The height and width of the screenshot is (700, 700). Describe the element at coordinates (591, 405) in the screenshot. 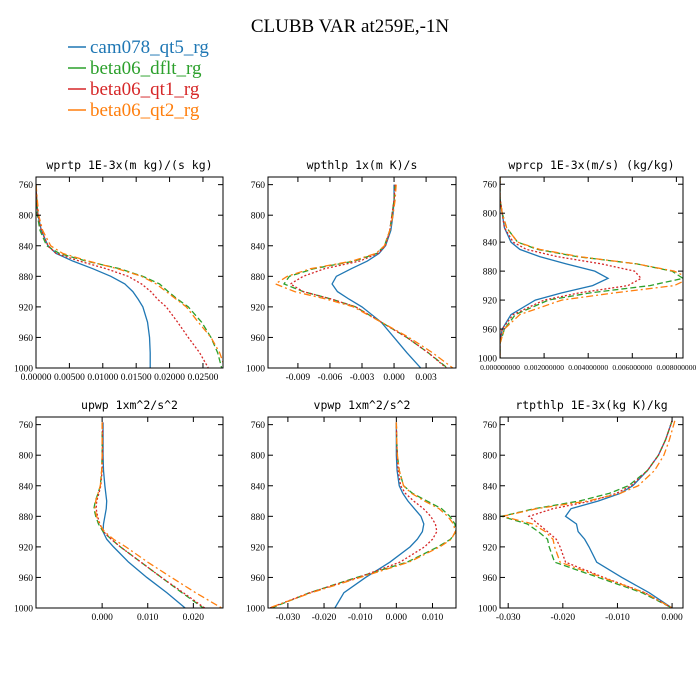

I see `panel-title: rtpthlp 1E-3x(kg K)/kg` at that location.